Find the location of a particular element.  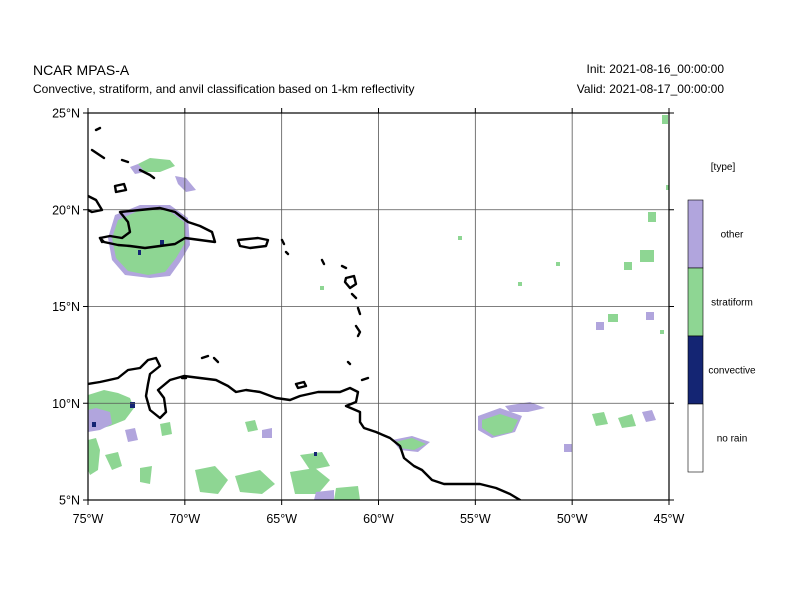

lon-tick-label: 55°W is located at coordinates (475, 519).